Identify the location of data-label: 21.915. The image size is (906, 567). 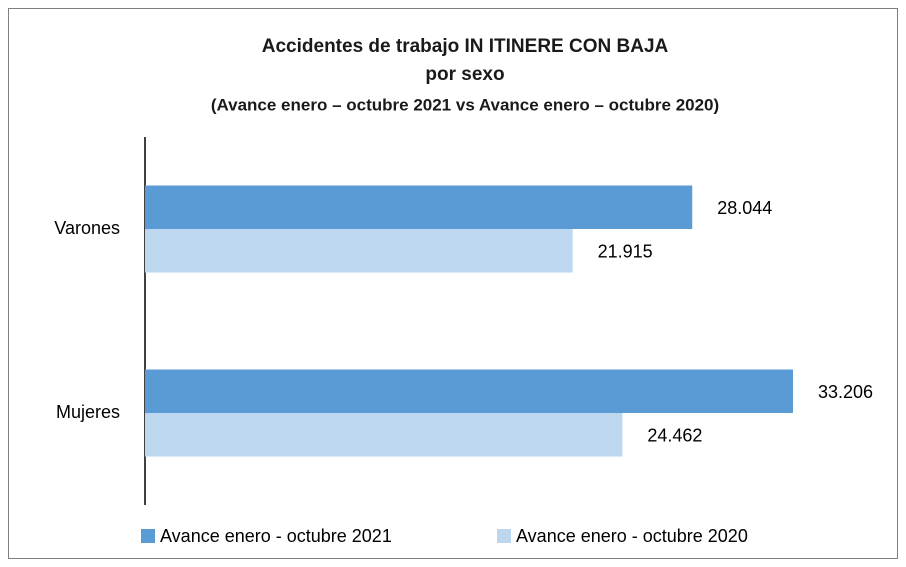
(625, 252).